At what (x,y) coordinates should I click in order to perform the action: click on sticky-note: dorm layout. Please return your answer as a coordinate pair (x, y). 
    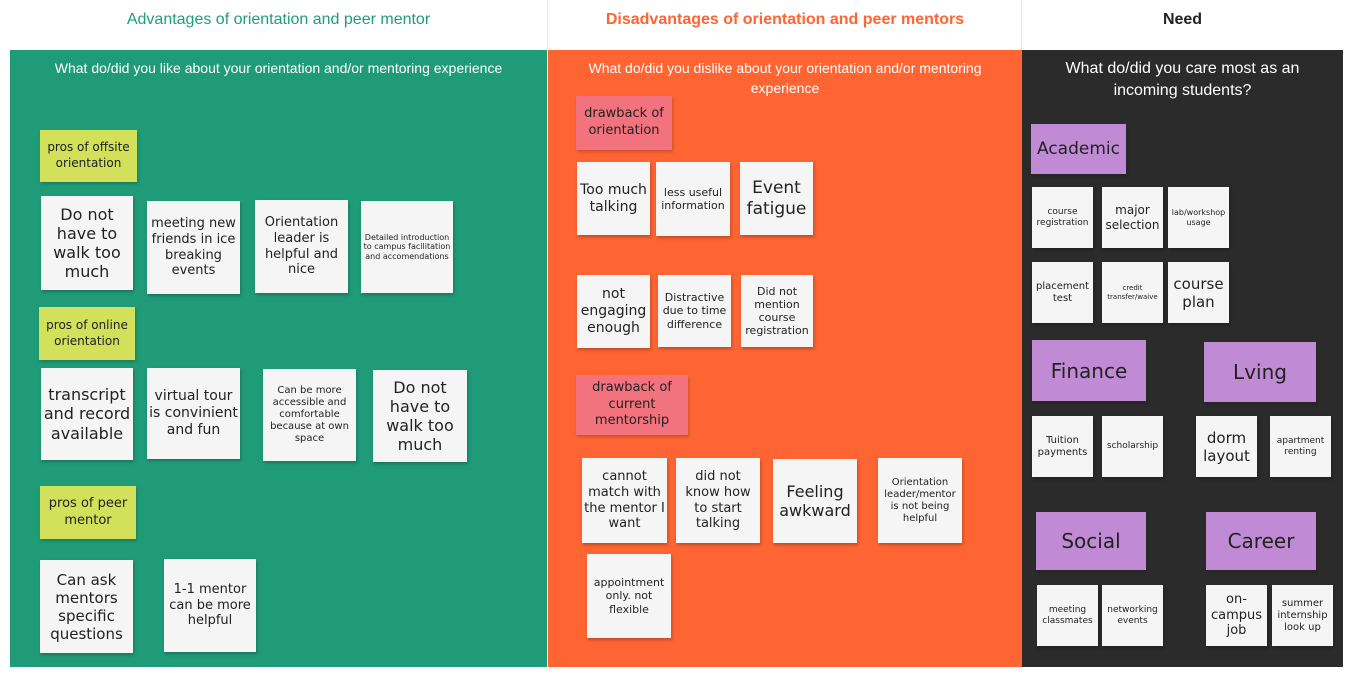
    Looking at the image, I should click on (1226, 446).